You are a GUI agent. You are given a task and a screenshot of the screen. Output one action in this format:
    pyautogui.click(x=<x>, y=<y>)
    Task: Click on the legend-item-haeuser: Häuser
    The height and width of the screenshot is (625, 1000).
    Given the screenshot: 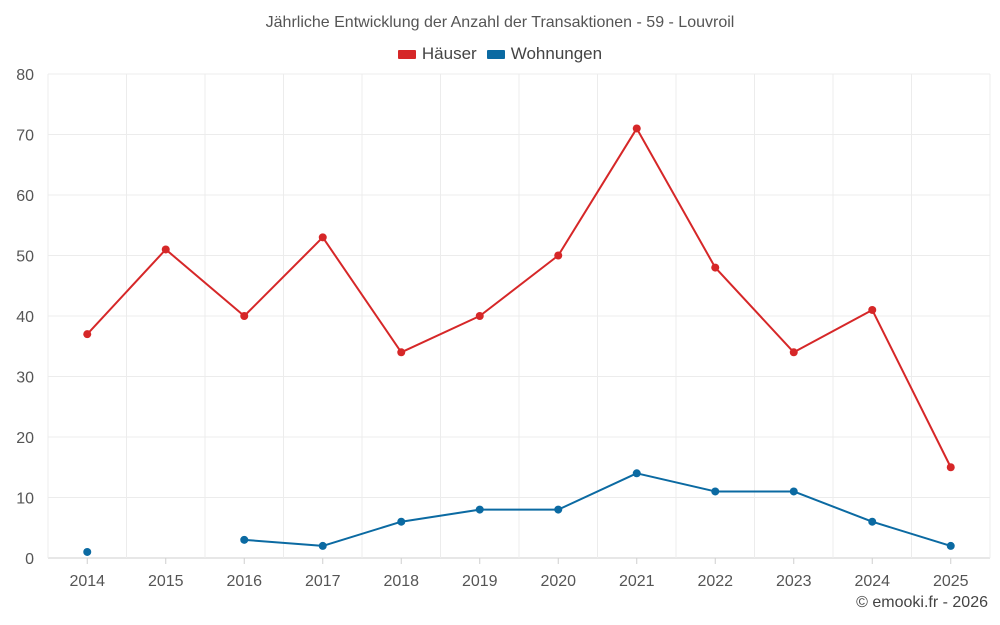 What is the action you would take?
    pyautogui.click(x=437, y=54)
    